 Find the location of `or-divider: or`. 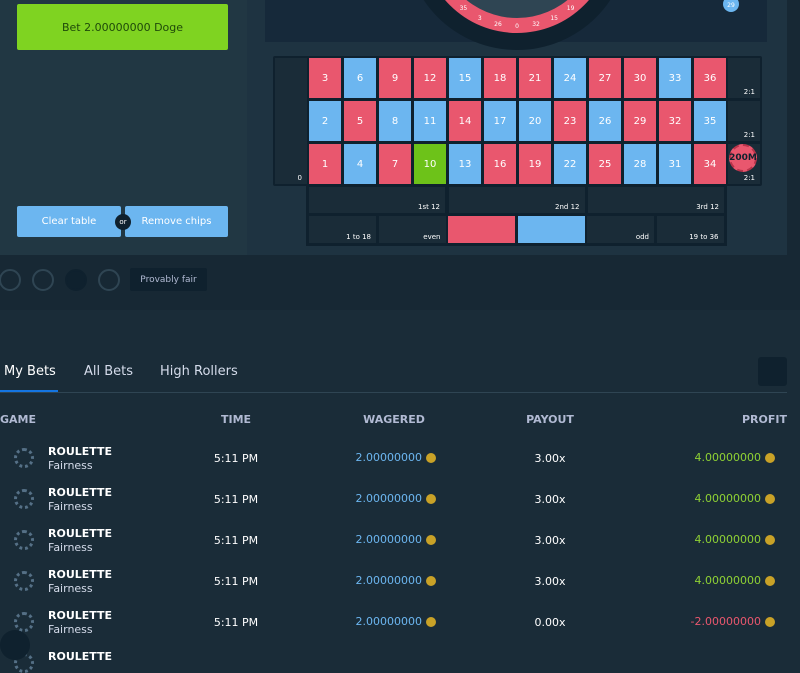

or-divider: or is located at coordinates (123, 222).